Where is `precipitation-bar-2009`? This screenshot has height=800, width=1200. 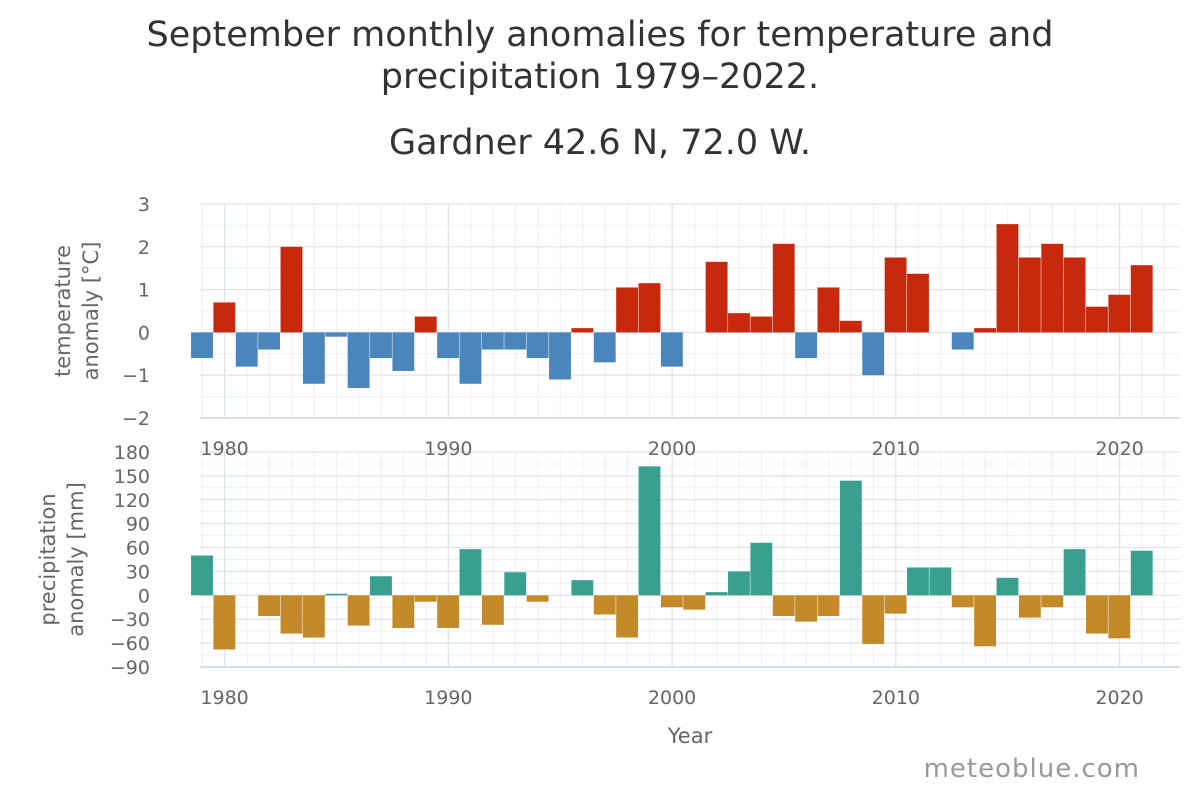 precipitation-bar-2009 is located at coordinates (873, 619).